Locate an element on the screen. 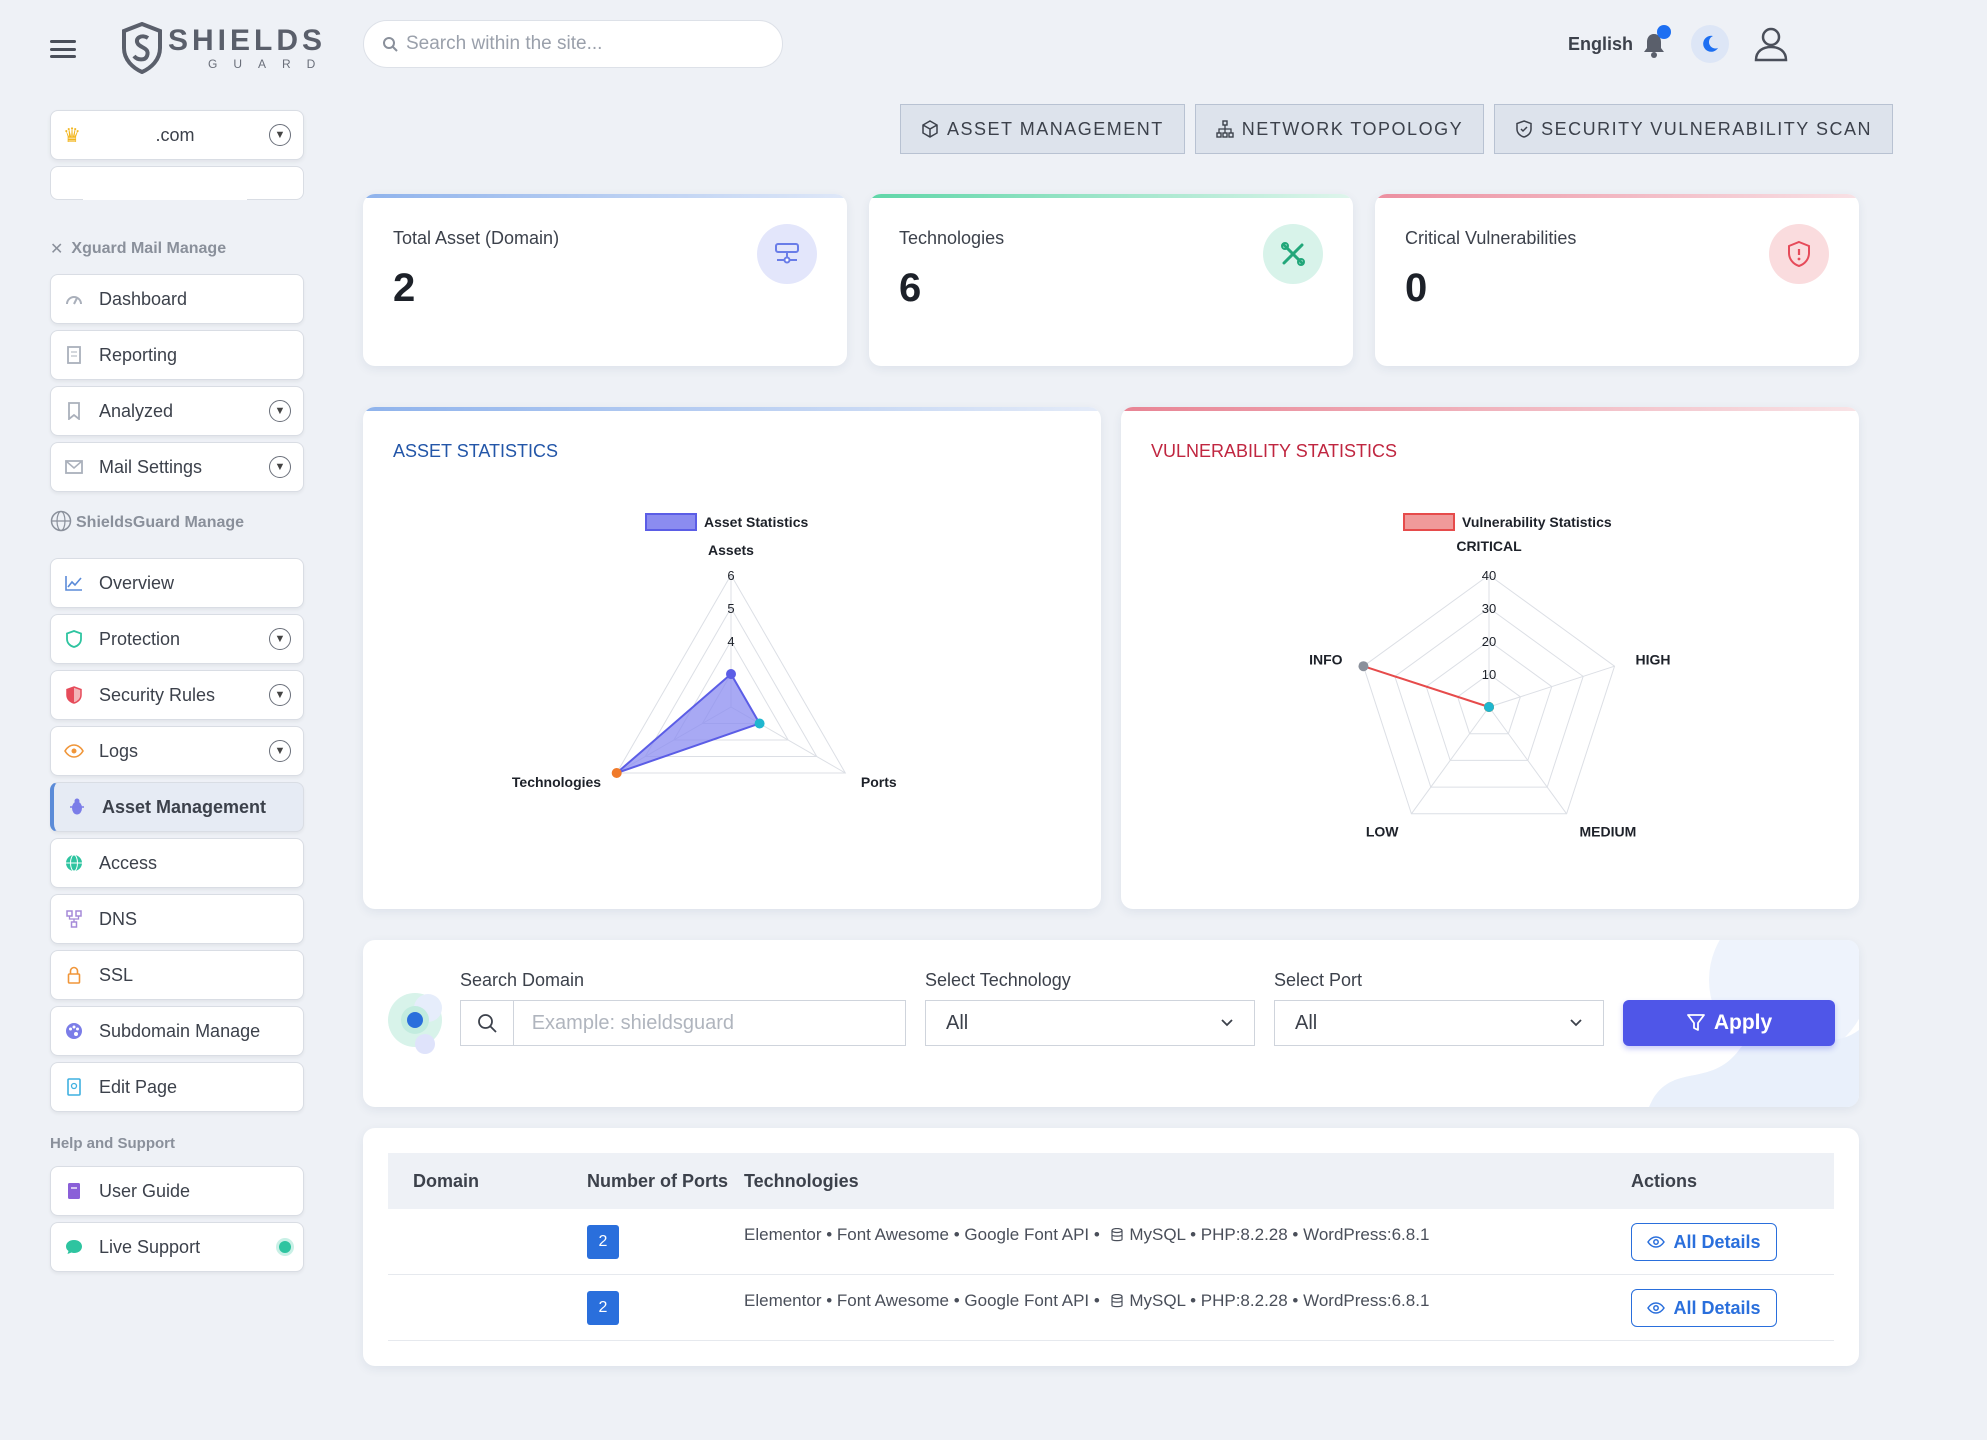 Image resolution: width=1987 pixels, height=1440 pixels. sidebar-item-access: Access is located at coordinates (177, 863).